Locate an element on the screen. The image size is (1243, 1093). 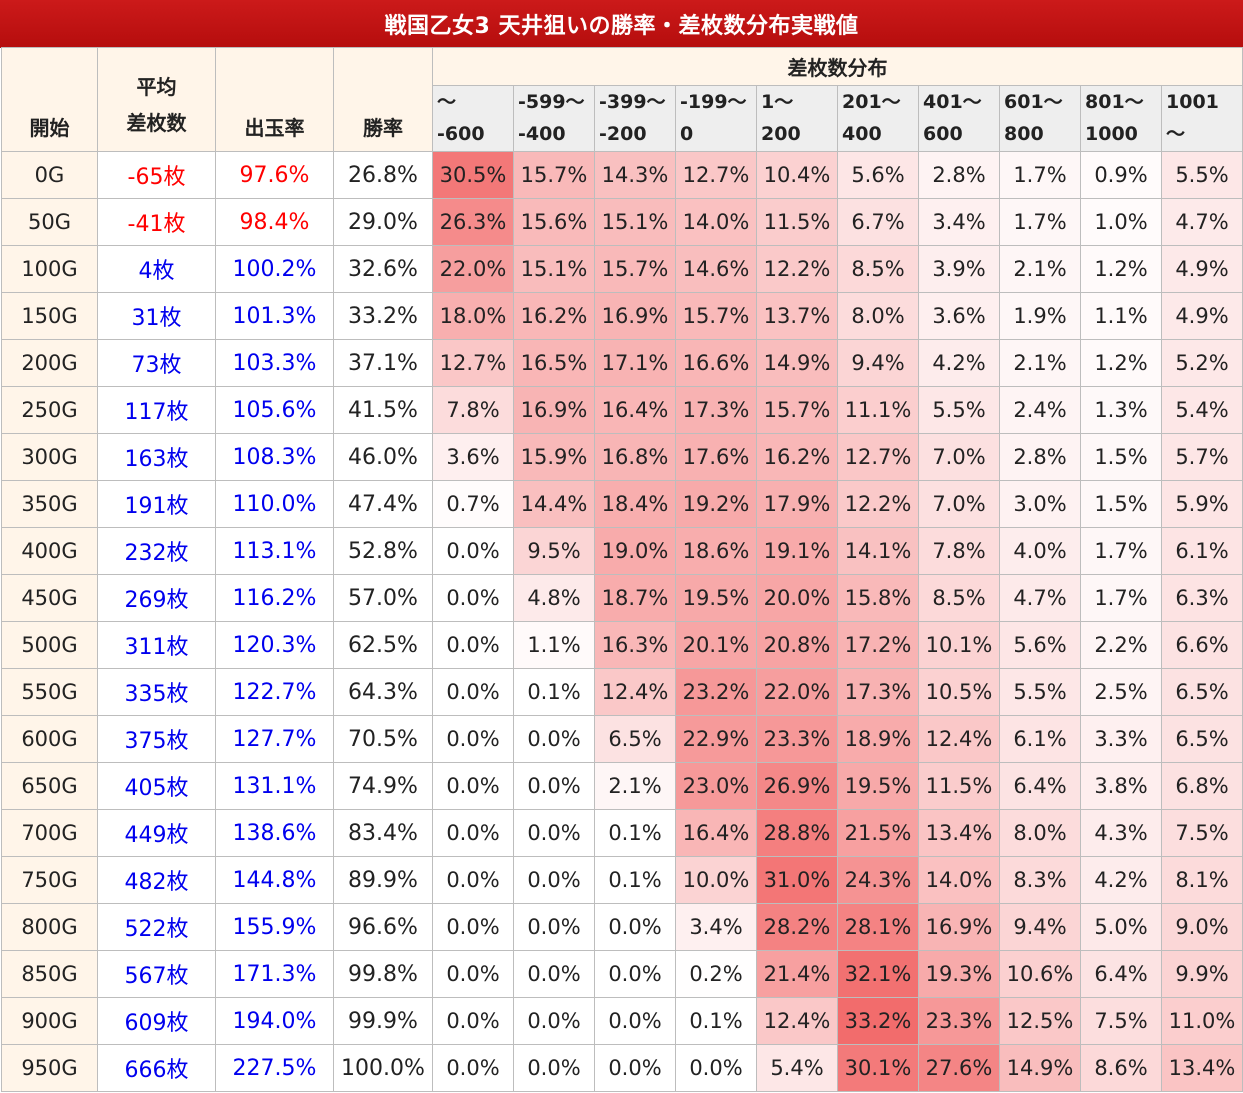
bin-header: -599～ -400 is located at coordinates (554, 118).